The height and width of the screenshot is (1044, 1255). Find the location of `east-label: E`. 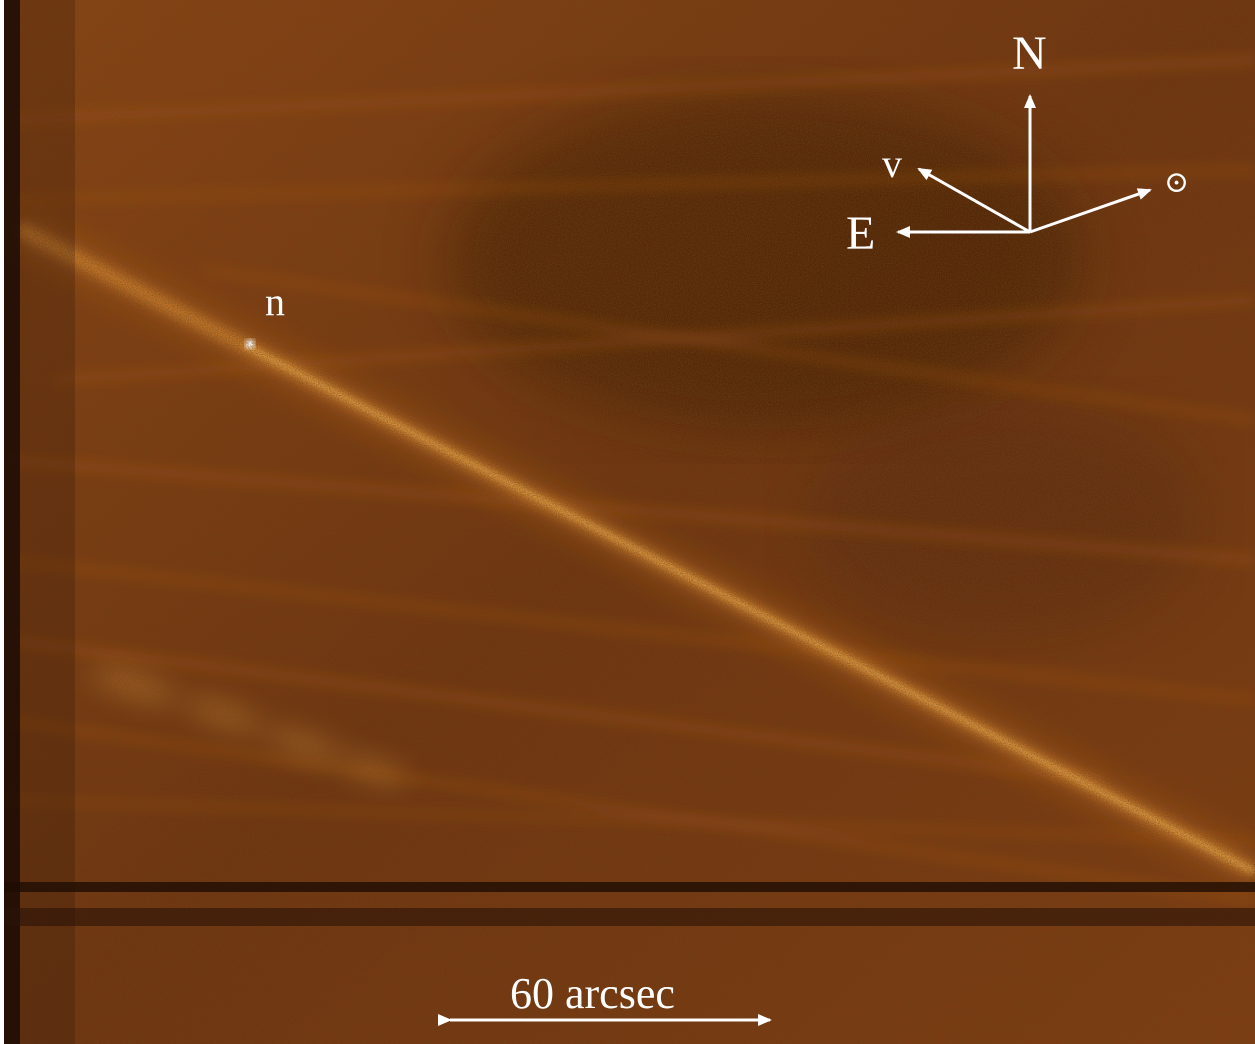

east-label: E is located at coordinates (861, 233).